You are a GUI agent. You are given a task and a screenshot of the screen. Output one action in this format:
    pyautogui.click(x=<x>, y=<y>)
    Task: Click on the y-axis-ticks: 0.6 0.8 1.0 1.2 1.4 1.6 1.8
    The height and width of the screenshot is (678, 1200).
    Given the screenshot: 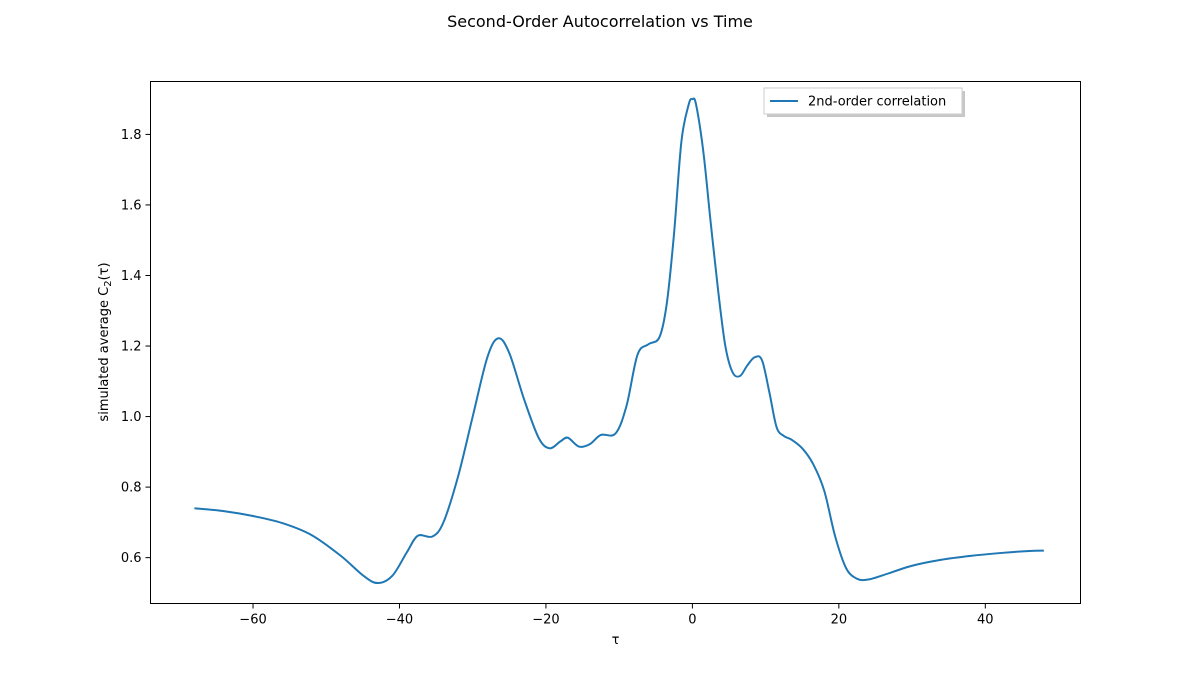 What is the action you would take?
    pyautogui.click(x=136, y=347)
    